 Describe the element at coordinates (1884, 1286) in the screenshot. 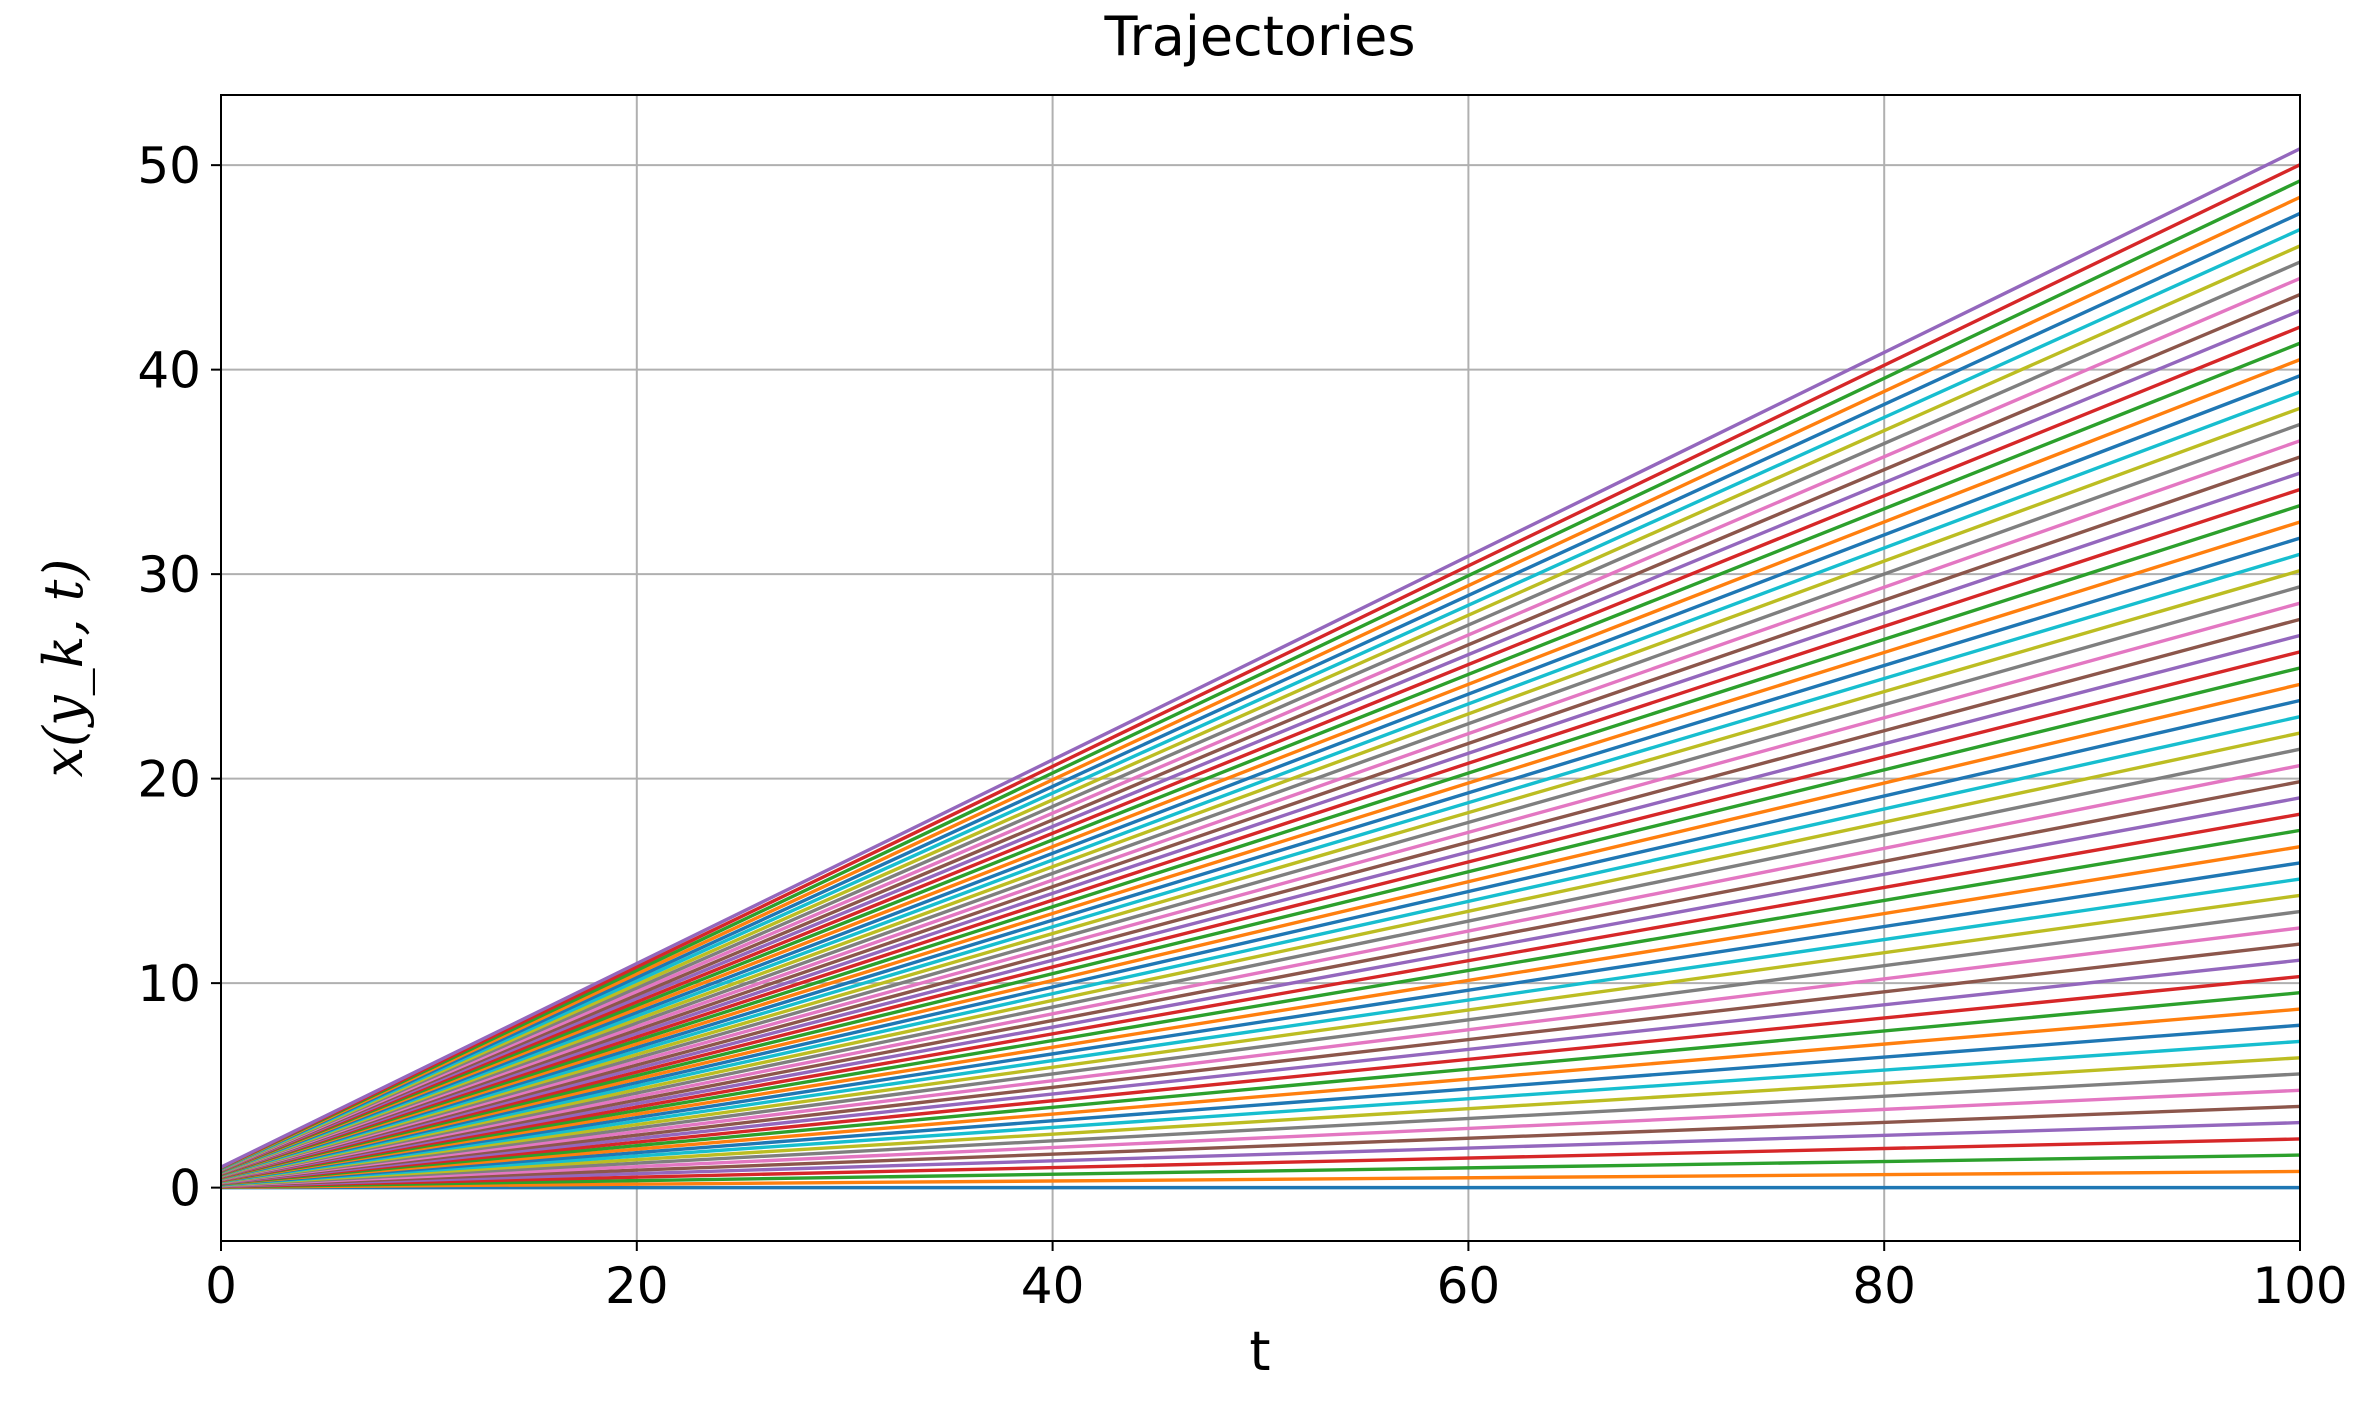

I see `x-tick-label: 80` at that location.